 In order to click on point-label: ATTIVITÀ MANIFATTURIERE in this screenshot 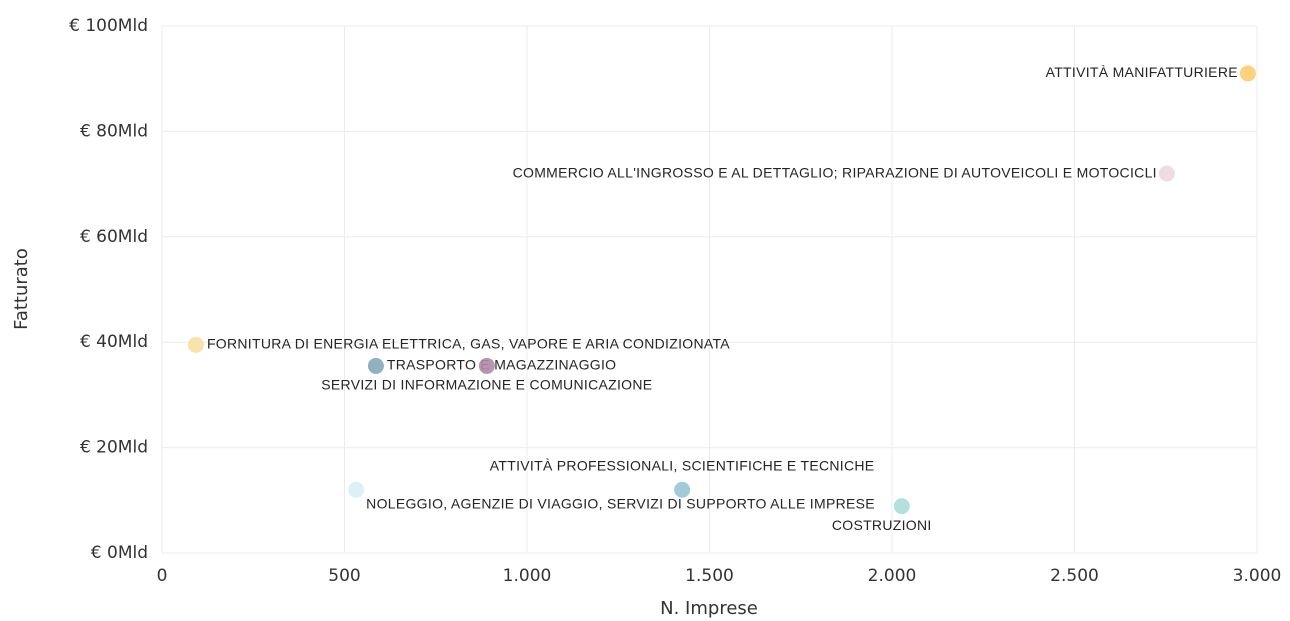, I will do `click(1142, 72)`.